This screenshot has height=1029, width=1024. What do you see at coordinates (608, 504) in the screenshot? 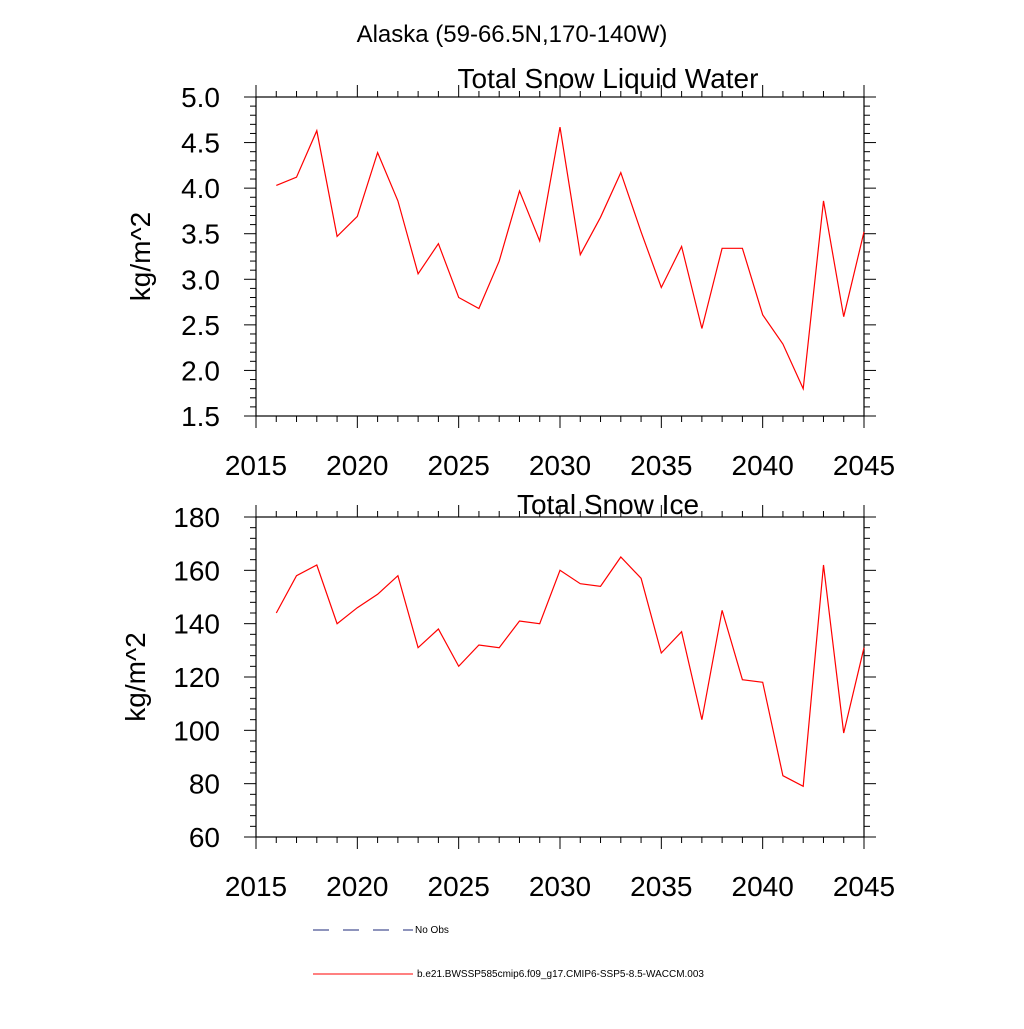
I see `chart-title: Total Snow Ice` at bounding box center [608, 504].